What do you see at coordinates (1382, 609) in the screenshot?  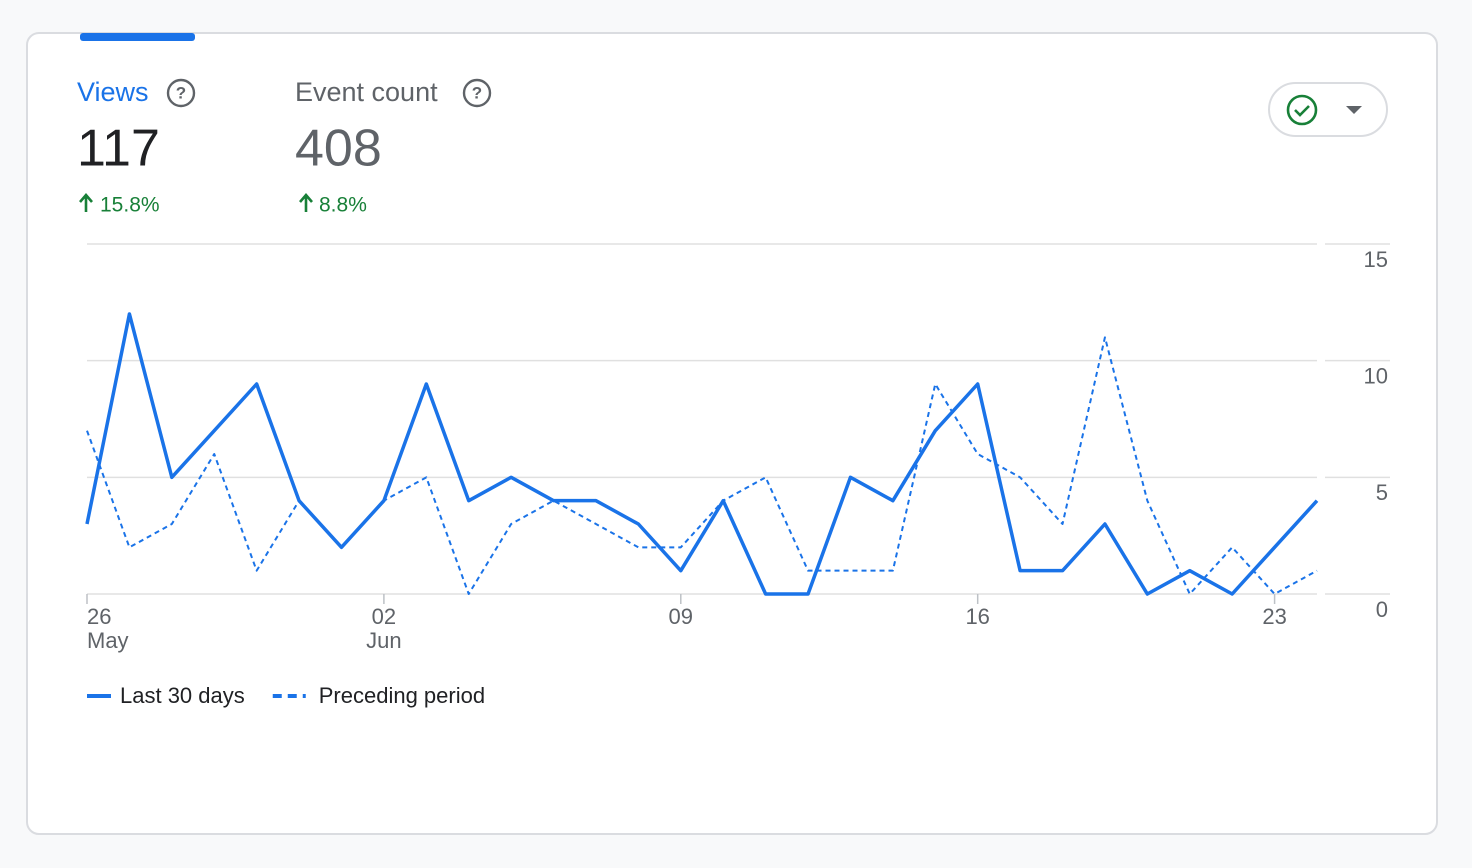 I see `y-tick-label: 0` at bounding box center [1382, 609].